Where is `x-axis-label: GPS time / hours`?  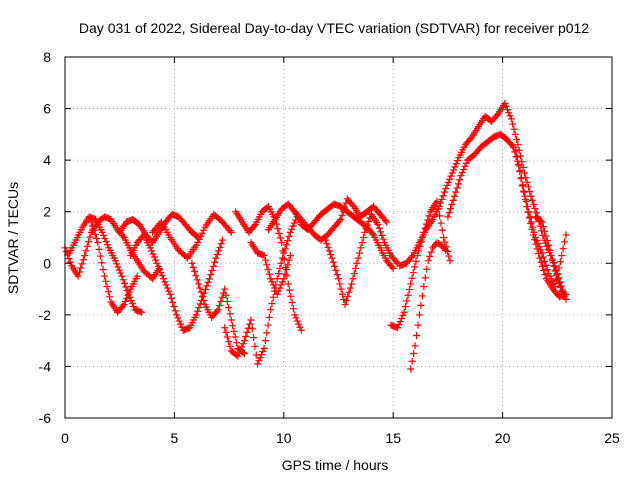 x-axis-label: GPS time / hours is located at coordinates (335, 465).